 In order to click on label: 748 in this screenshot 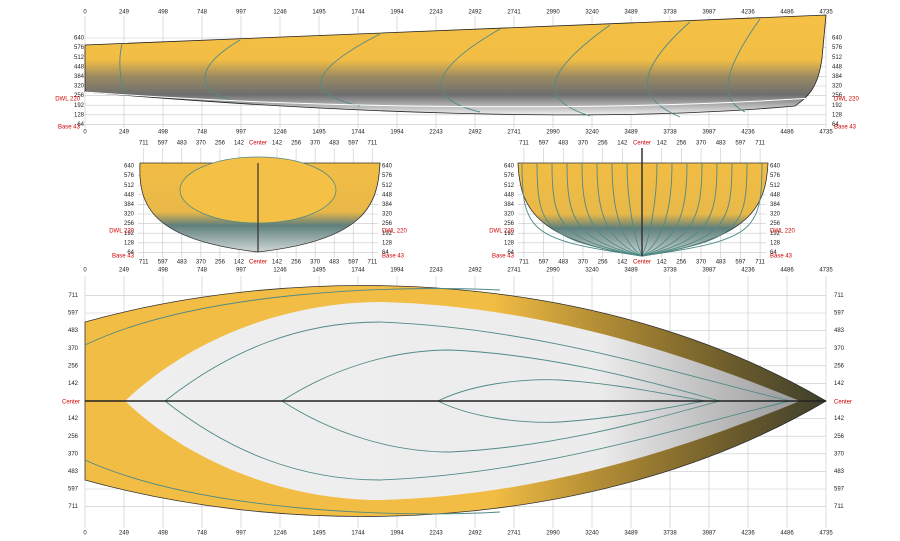, I will do `click(202, 271)`.